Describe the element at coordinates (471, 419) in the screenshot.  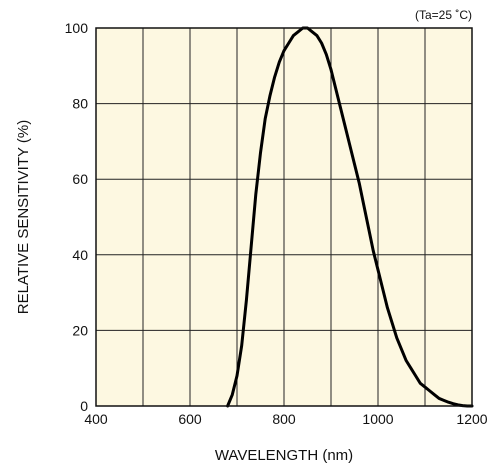
I see `x-tick-label: 1200` at that location.